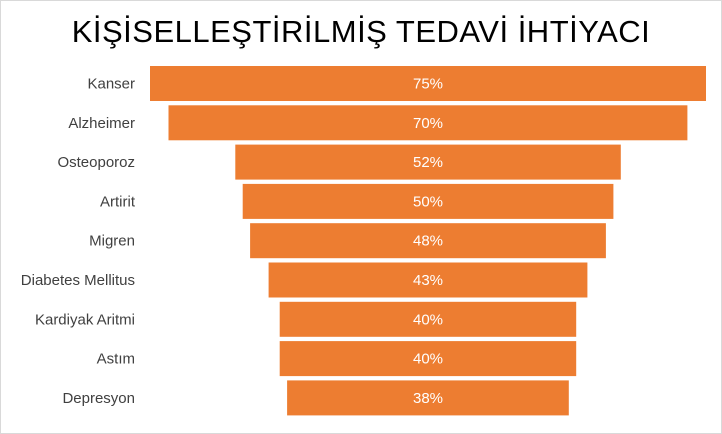  I want to click on category-label: Depresyon, so click(98, 398).